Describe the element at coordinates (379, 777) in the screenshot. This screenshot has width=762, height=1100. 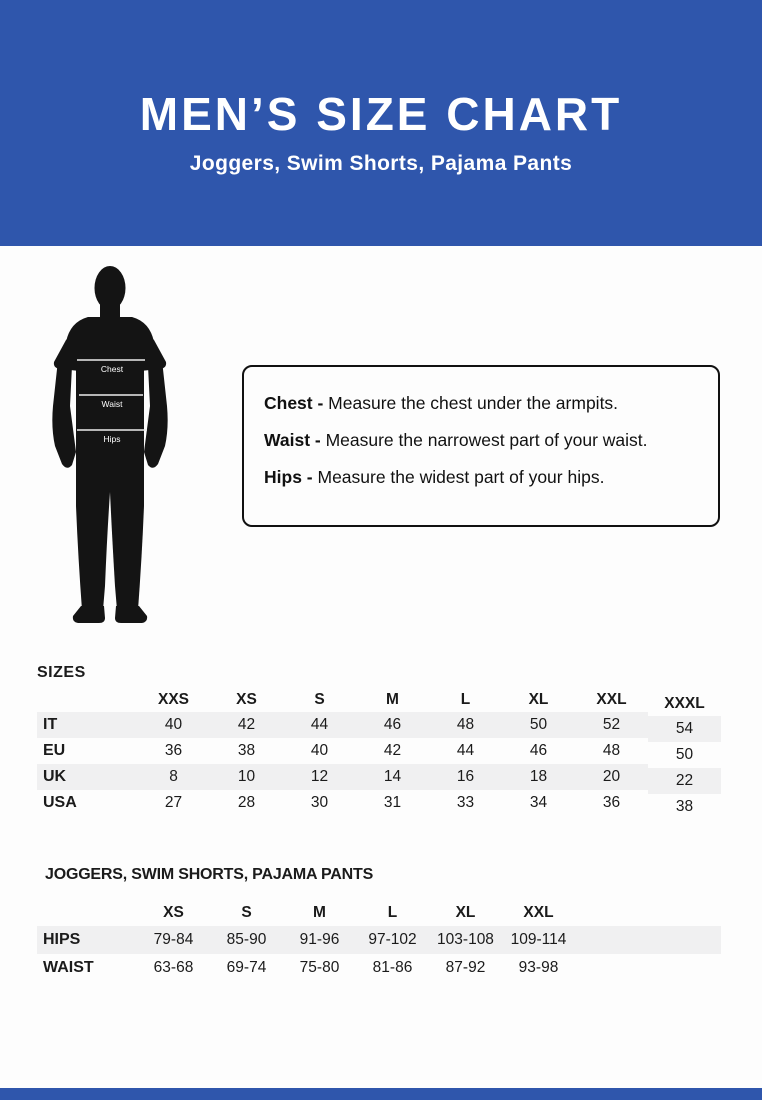
I see `table-row-uk: UK 8 10 12 14 16 18 20 22` at that location.